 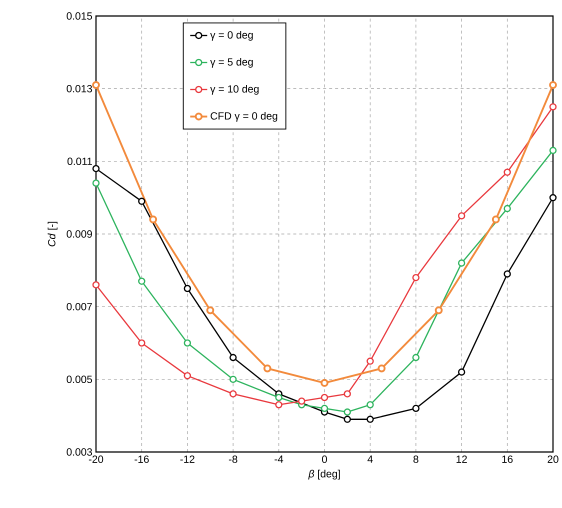 I want to click on legend-label: CFD γ = 0 deg, so click(x=244, y=117).